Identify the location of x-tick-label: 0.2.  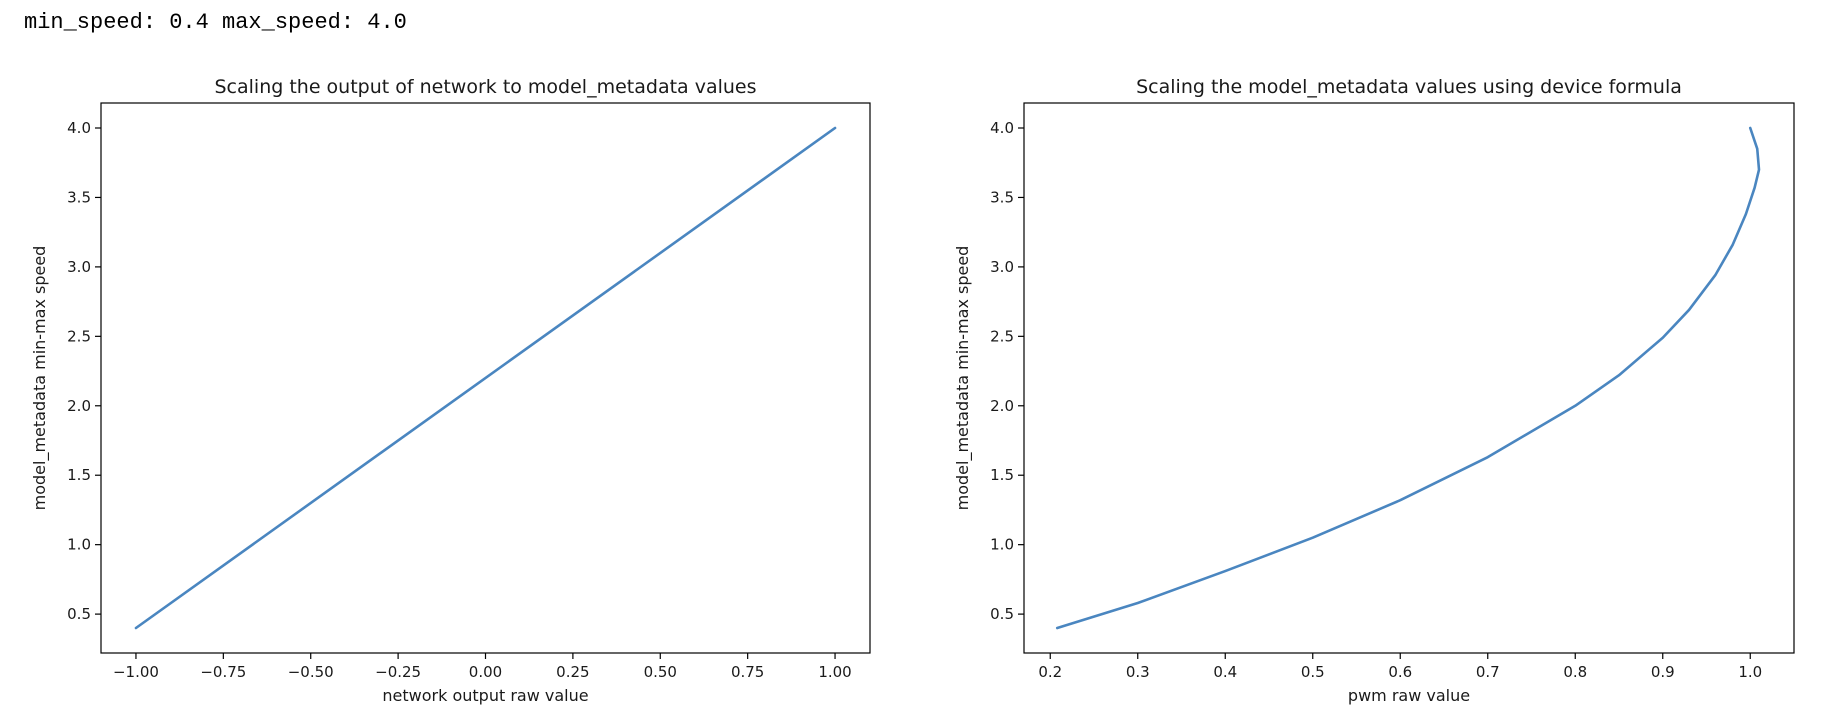
(1050, 672).